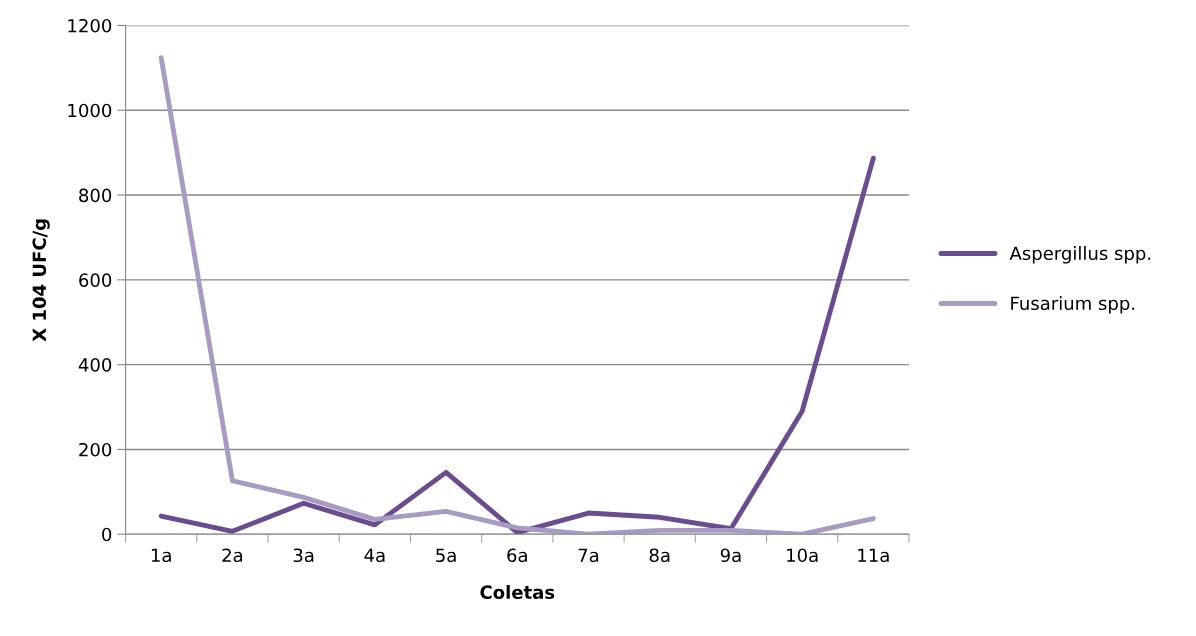 Image resolution: width=1196 pixels, height=636 pixels. What do you see at coordinates (232, 555) in the screenshot?
I see `x-tick-label: 2a` at bounding box center [232, 555].